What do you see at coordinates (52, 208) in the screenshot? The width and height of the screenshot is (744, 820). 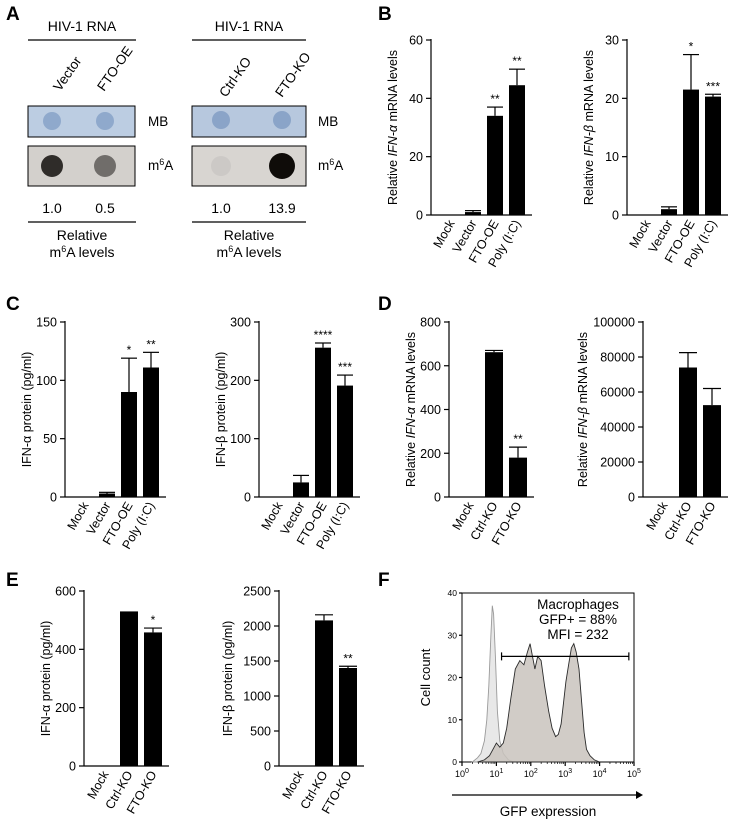 I see `a-left-value-1: 1.0` at bounding box center [52, 208].